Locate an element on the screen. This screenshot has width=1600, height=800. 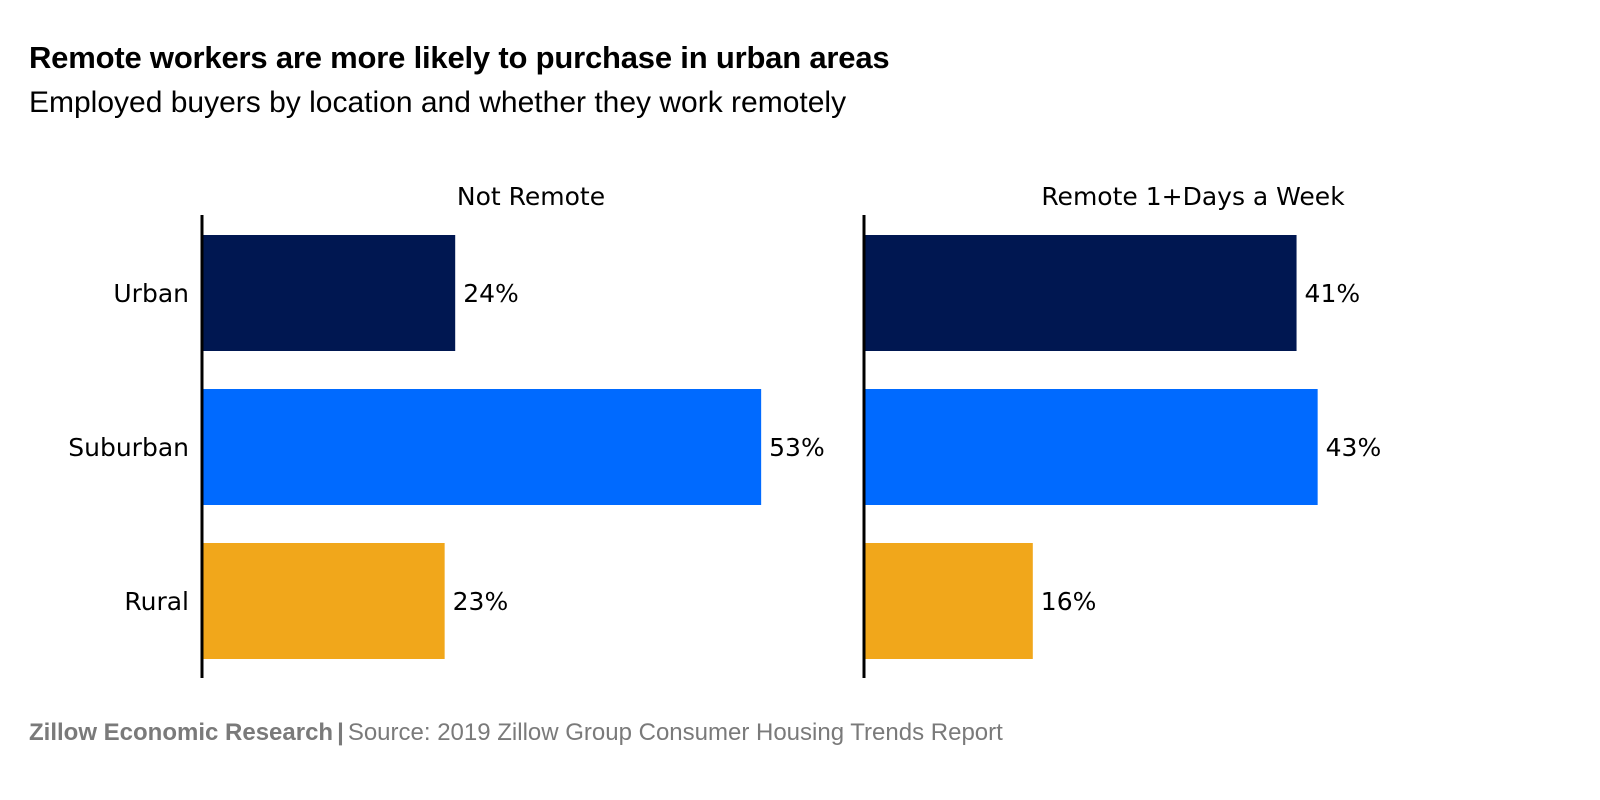
data-label-suburban-remote-1-days-a-week: 43% is located at coordinates (1354, 447).